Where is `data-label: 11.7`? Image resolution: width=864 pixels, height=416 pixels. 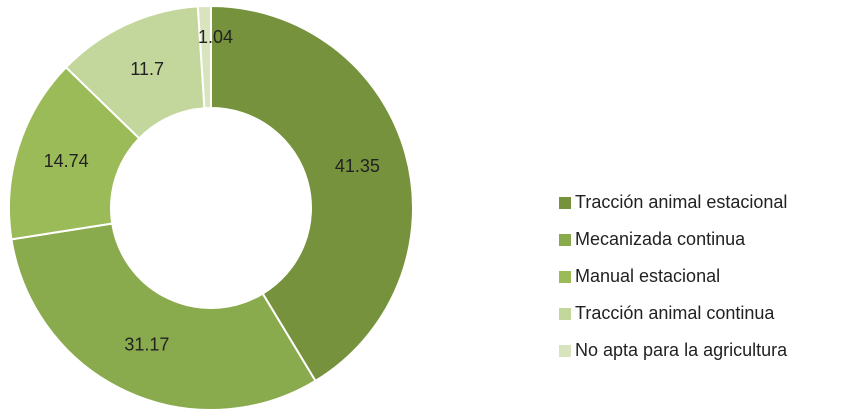
data-label: 11.7 is located at coordinates (147, 69).